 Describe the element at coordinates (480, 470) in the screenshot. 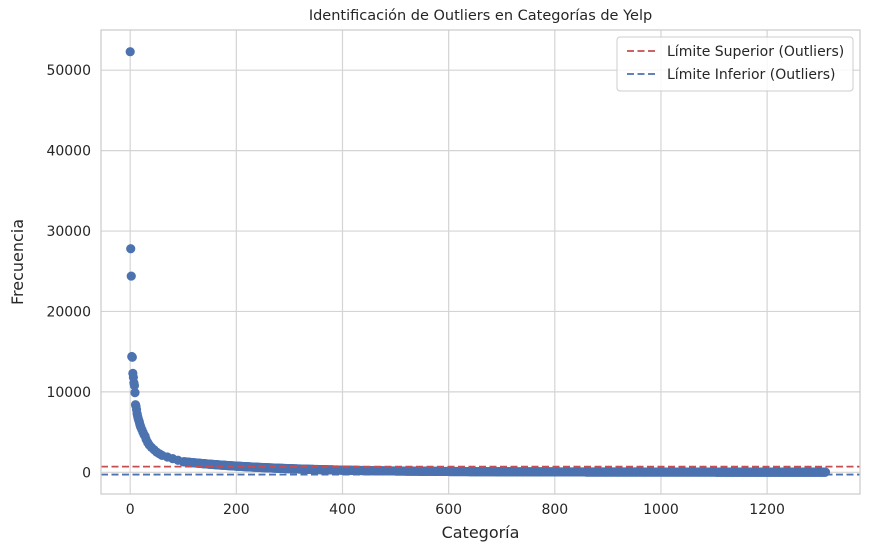

I see `reference-lines` at that location.